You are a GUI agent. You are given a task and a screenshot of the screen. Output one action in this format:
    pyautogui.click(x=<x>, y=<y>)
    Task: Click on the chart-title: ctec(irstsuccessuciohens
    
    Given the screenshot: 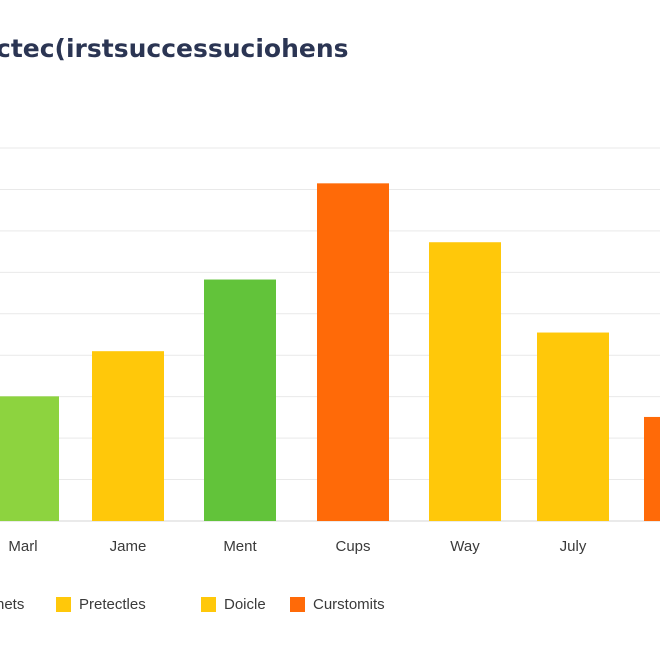 What is the action you would take?
    pyautogui.click(x=174, y=48)
    